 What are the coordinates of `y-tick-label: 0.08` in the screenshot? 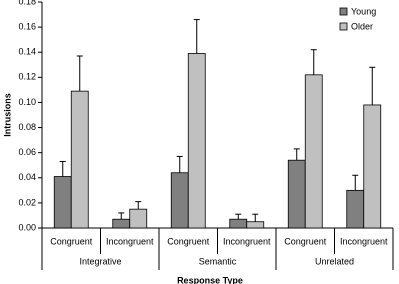 It's located at (27, 127).